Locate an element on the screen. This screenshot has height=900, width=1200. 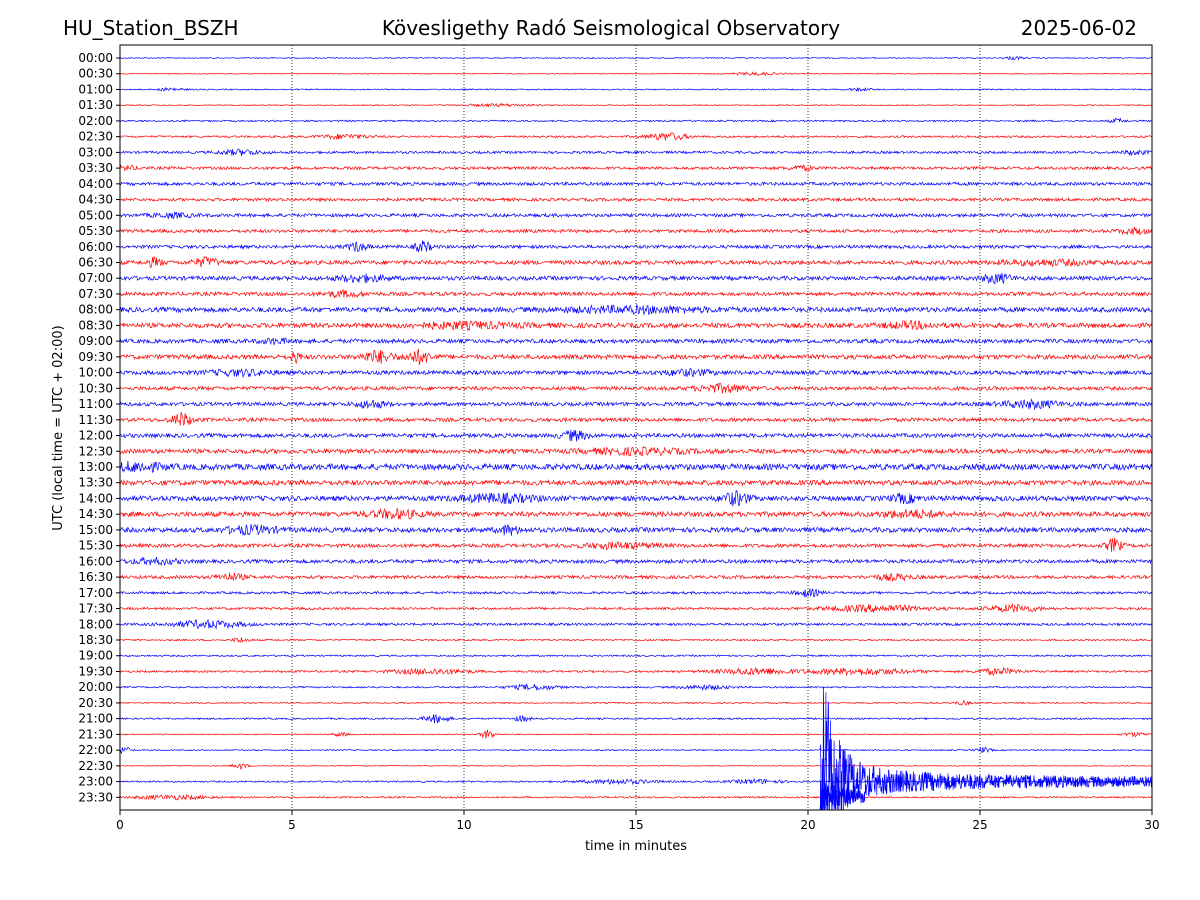
y-tick-label: 22:00 is located at coordinates (95, 750).